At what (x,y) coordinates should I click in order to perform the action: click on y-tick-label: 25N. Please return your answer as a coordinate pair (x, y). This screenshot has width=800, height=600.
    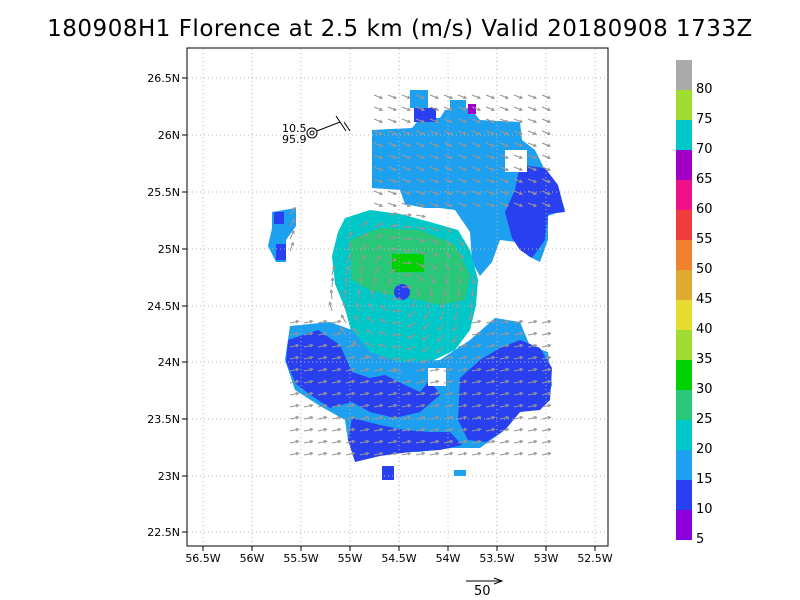
    Looking at the image, I should click on (169, 249).